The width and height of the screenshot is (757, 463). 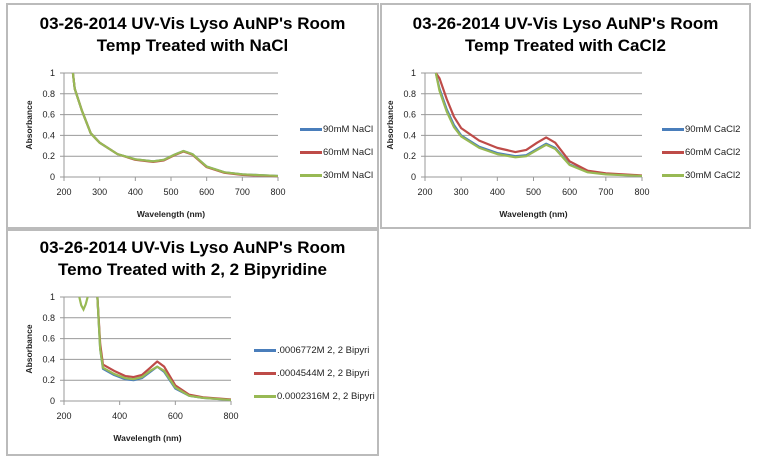 What do you see at coordinates (348, 175) in the screenshot?
I see `legend-label: 30mM NaCl` at bounding box center [348, 175].